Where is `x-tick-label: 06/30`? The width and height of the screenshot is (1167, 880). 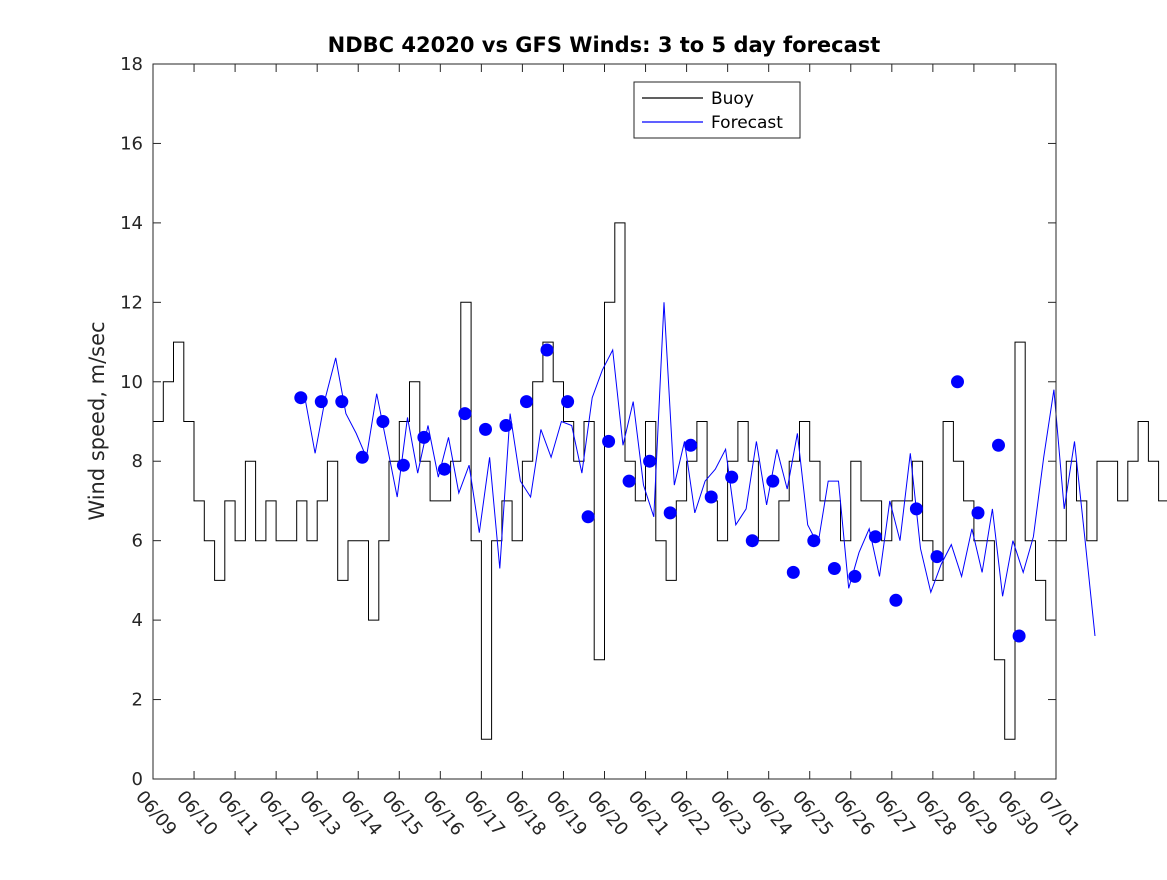 x-tick-label: 06/30 is located at coordinates (1017, 813).